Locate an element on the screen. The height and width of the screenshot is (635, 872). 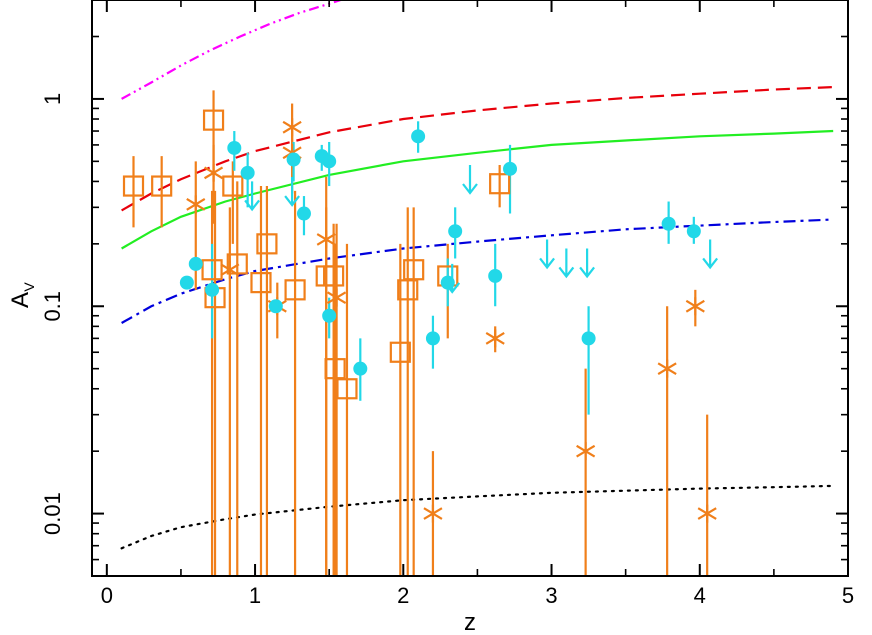
y-tick-label: 1 is located at coordinates (52, 99).